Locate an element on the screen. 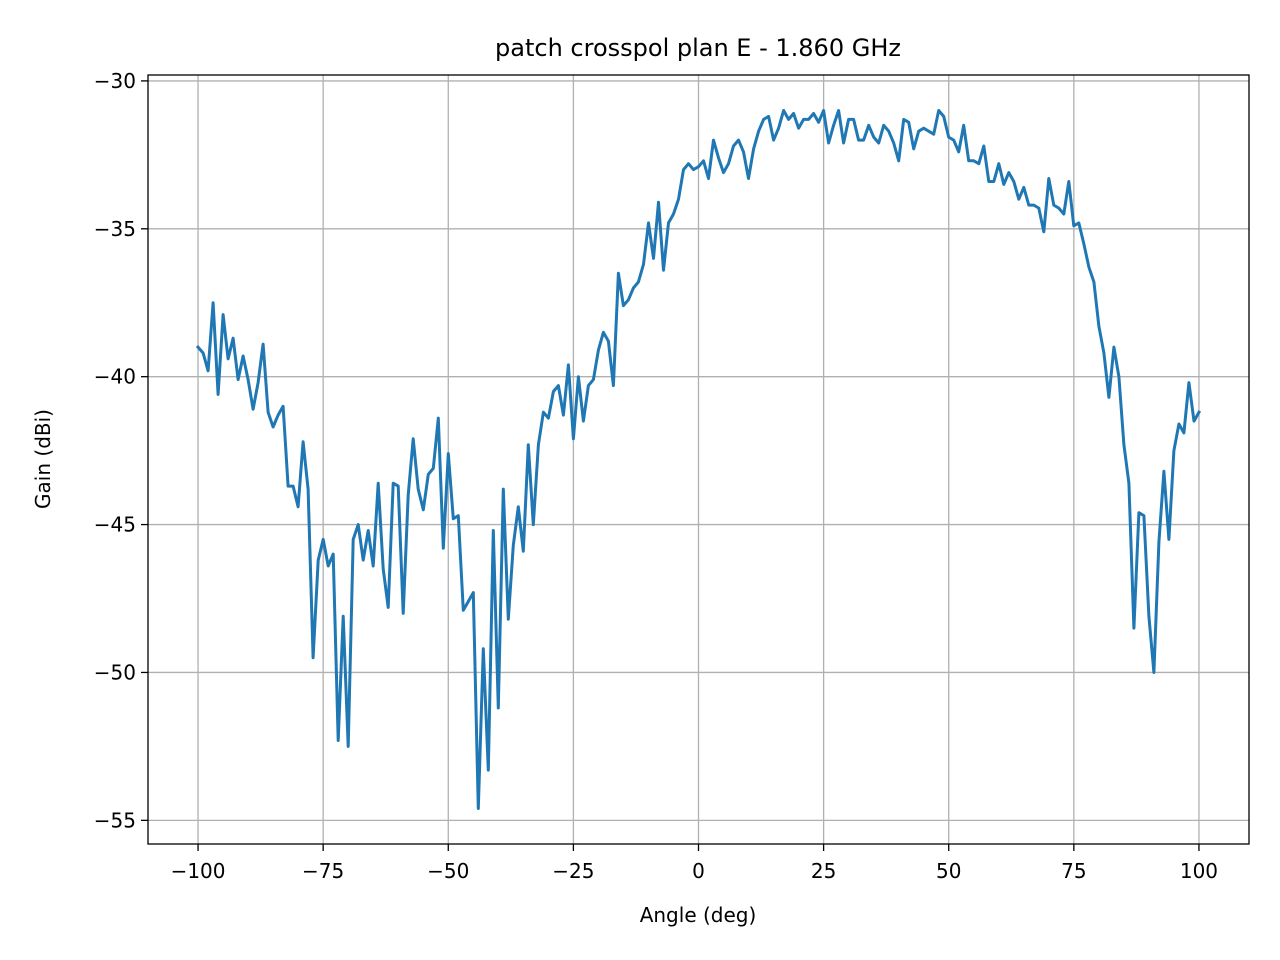 This screenshot has width=1280, height=960. y-axis-label: Gain (dBi) is located at coordinates (43, 459).